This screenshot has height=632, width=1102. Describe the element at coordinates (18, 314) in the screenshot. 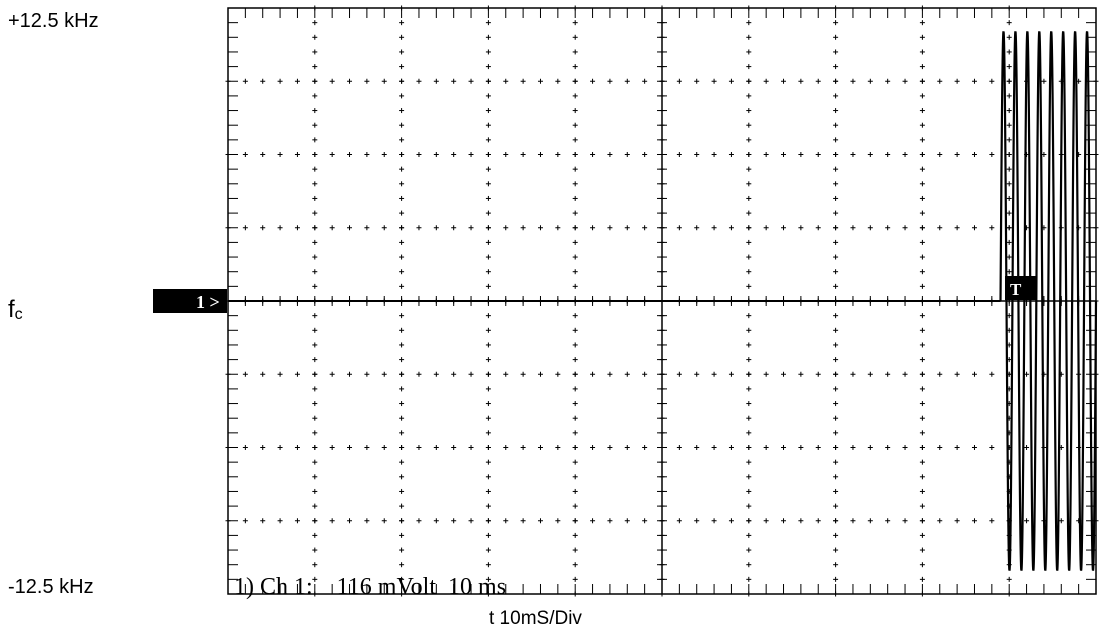

I see `center-frequency-subscript: c` at that location.